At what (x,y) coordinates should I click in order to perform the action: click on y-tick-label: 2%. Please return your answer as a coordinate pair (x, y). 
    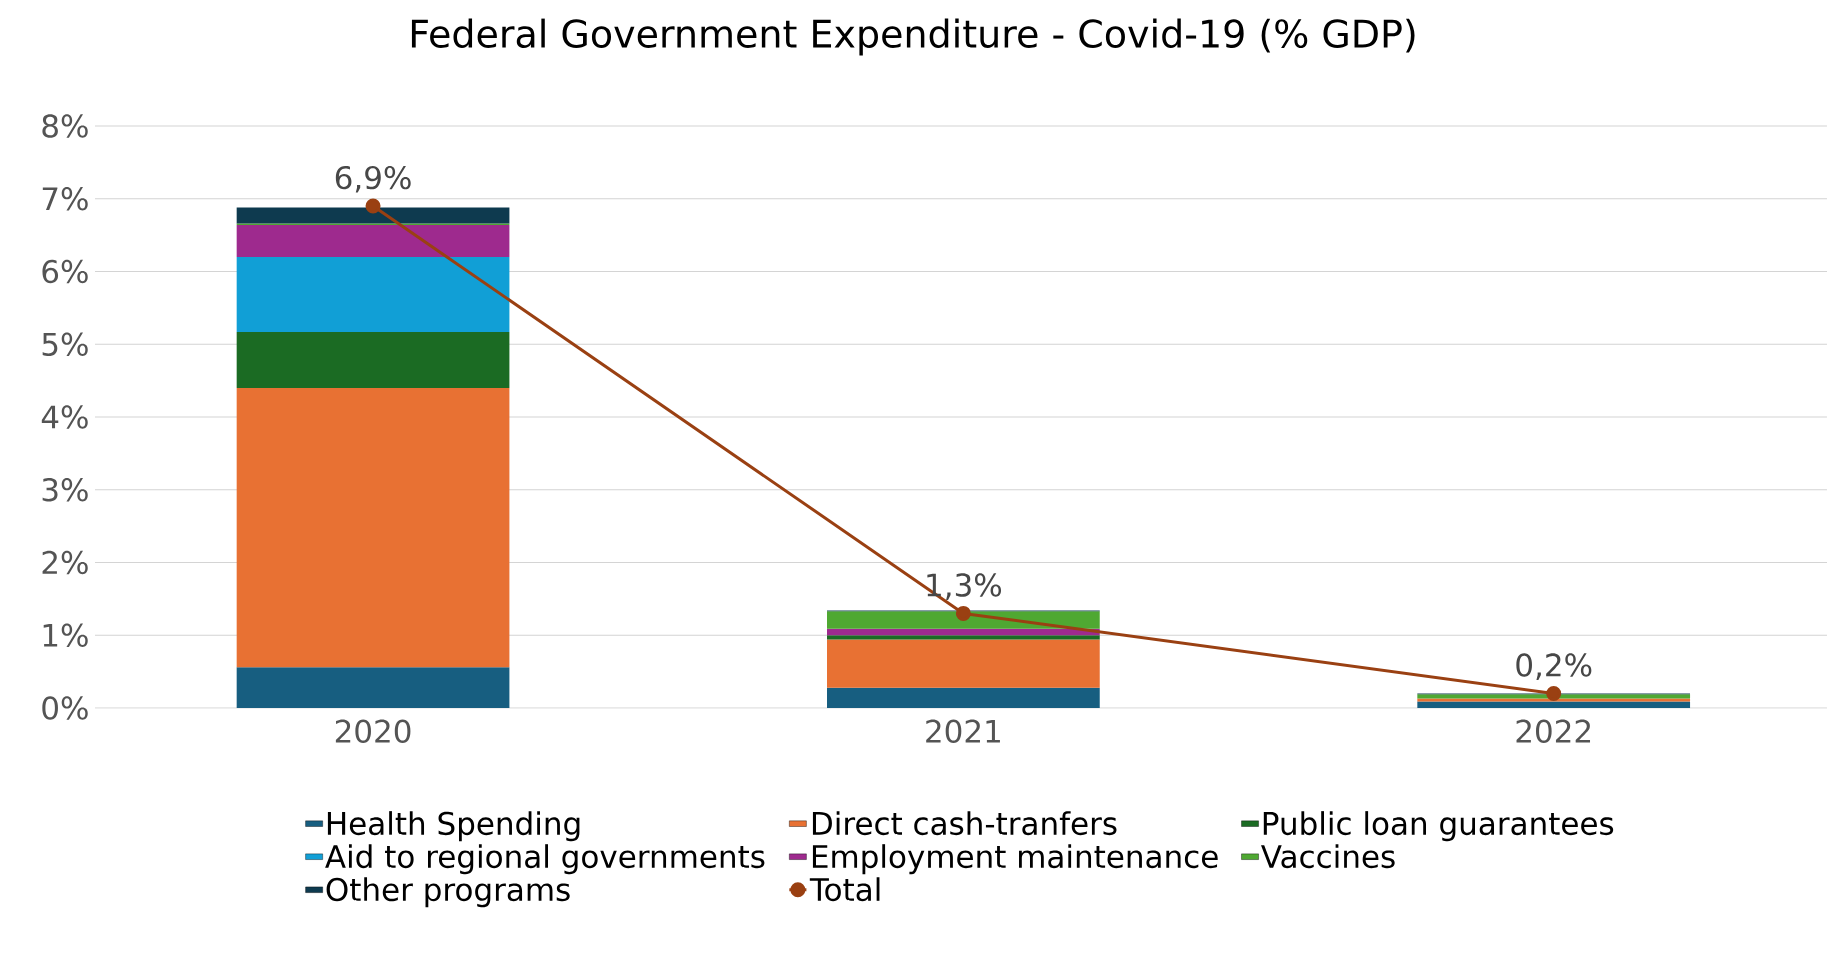
    Looking at the image, I should click on (65, 562).